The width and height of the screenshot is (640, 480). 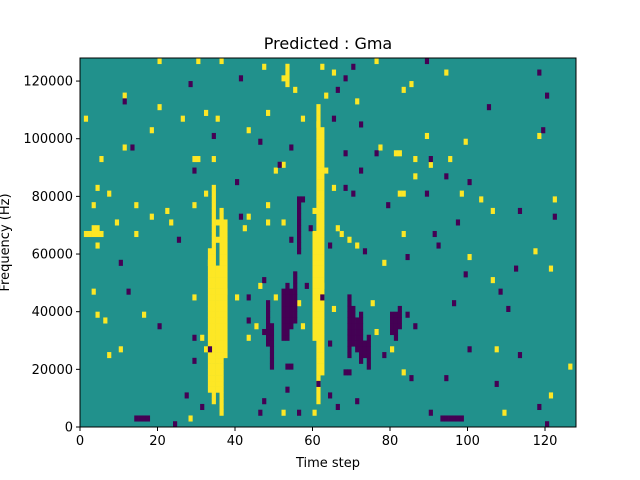 What do you see at coordinates (467, 441) in the screenshot?
I see `x-tick-label: 100` at bounding box center [467, 441].